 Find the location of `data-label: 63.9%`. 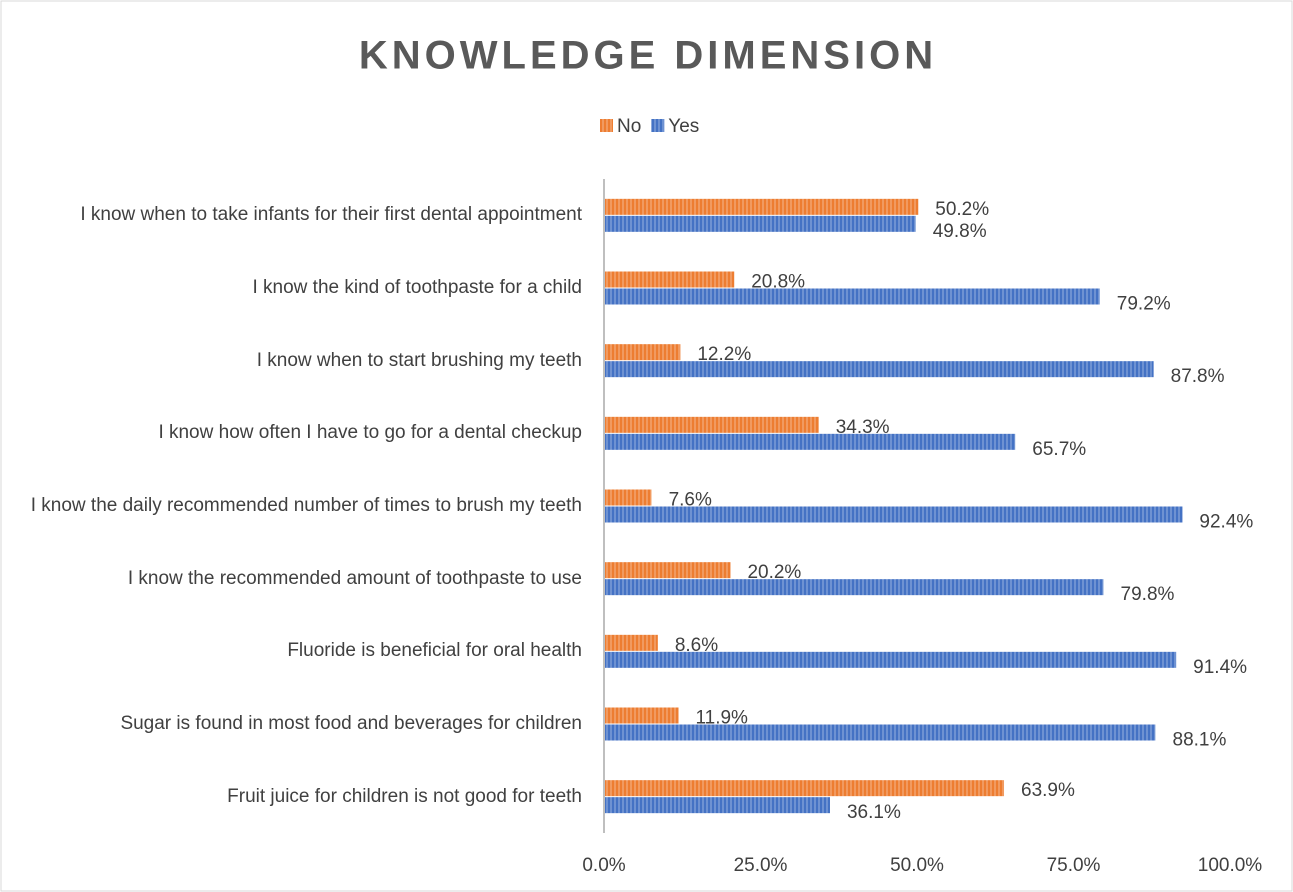

data-label: 63.9% is located at coordinates (1048, 790).